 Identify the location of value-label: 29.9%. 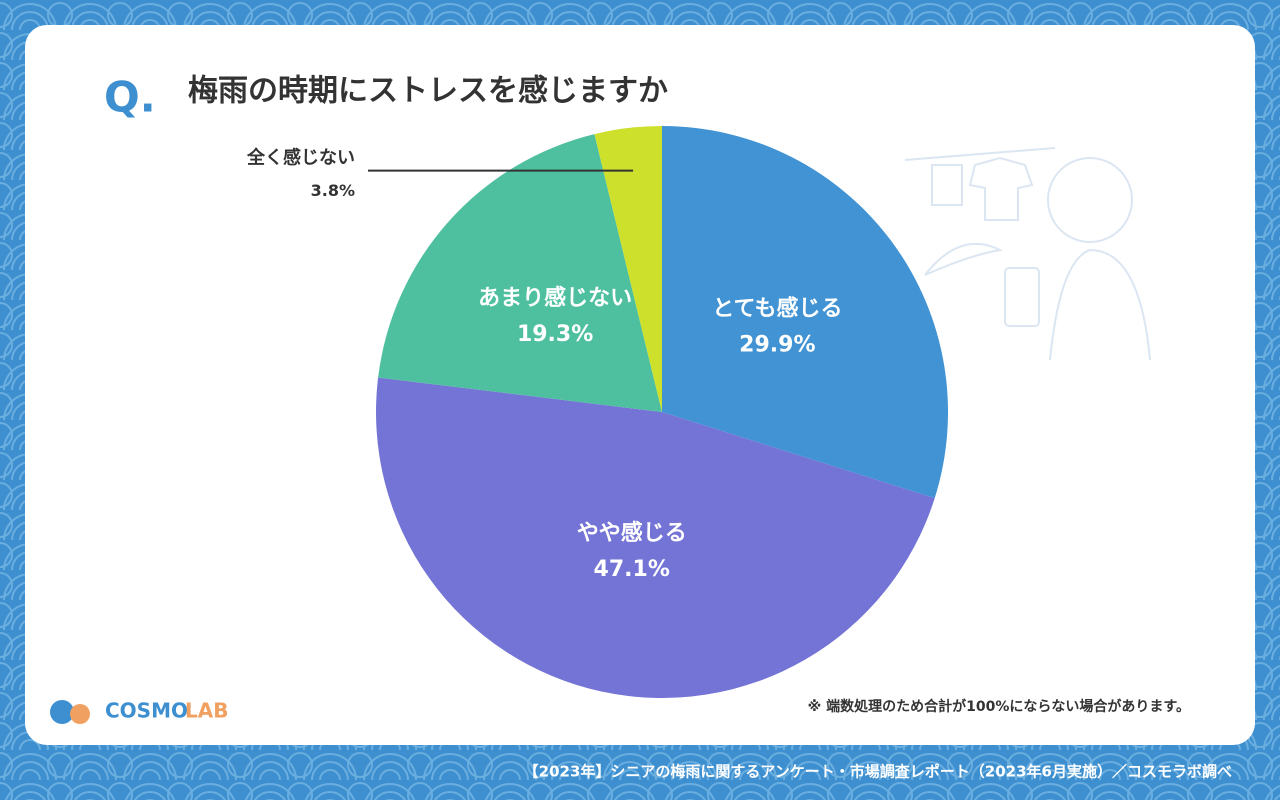
(777, 344).